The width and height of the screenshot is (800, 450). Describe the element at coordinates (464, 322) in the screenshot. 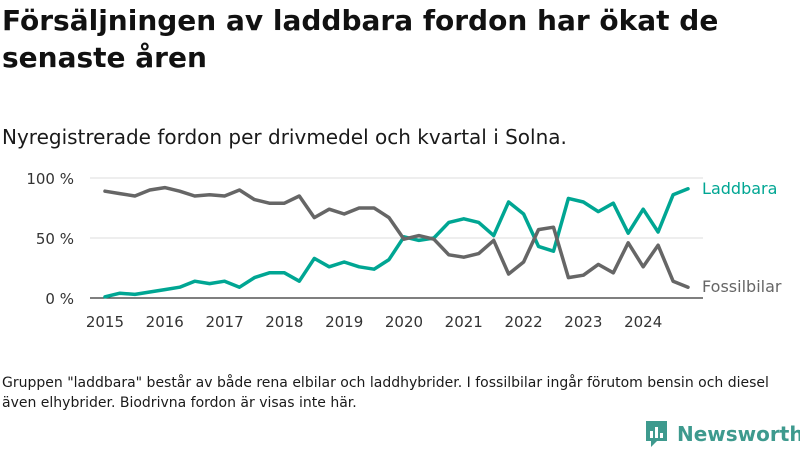

I see `x-tick-label: 2021` at that location.